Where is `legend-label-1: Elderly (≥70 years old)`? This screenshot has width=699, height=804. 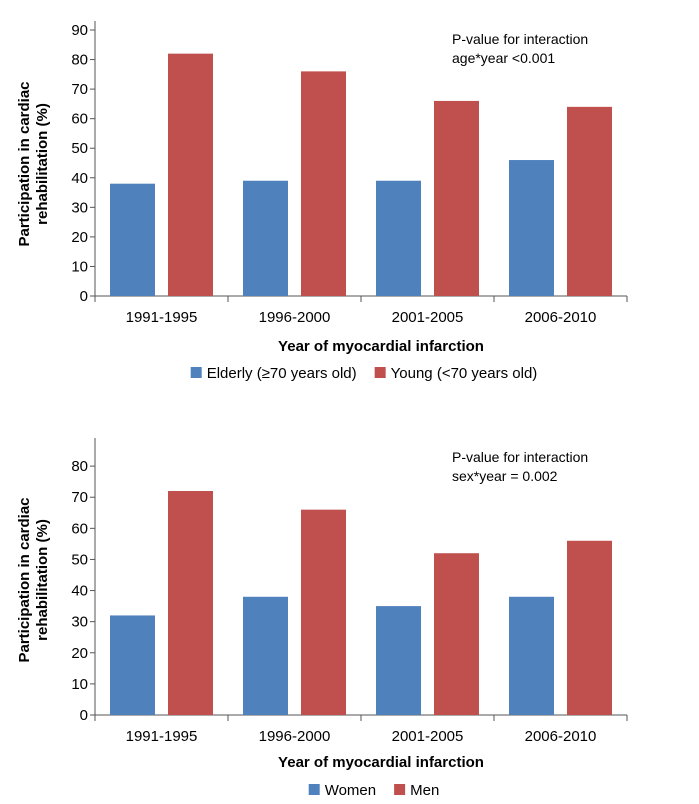 legend-label-1: Elderly (≥70 years old) is located at coordinates (282, 373).